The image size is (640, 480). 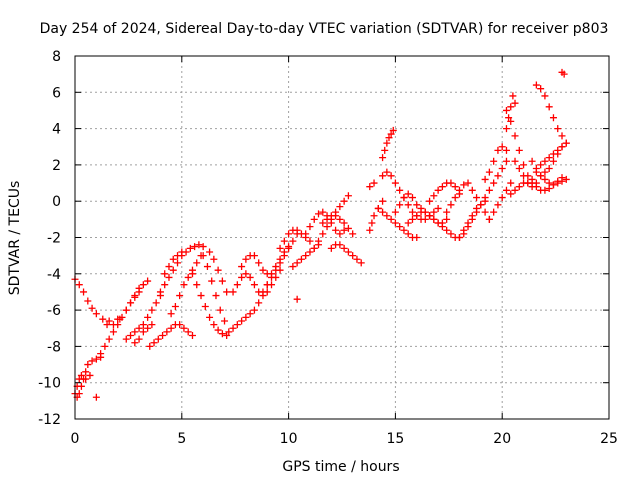 I want to click on y-tick-label: -8, so click(x=54, y=347).